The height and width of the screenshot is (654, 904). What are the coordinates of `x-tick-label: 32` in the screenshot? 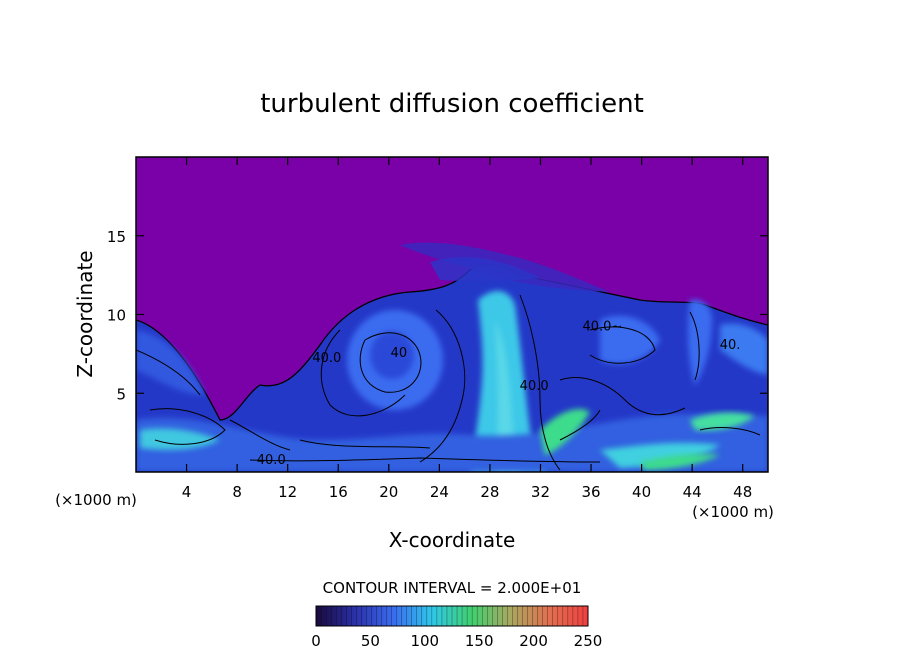 It's located at (540, 492).